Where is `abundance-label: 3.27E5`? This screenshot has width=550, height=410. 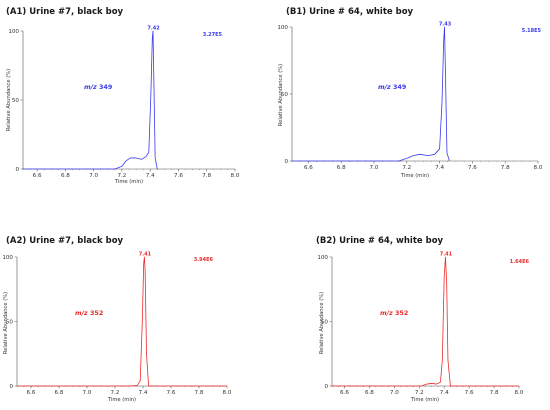
abundance-label: 3.27E5 is located at coordinates (213, 35).